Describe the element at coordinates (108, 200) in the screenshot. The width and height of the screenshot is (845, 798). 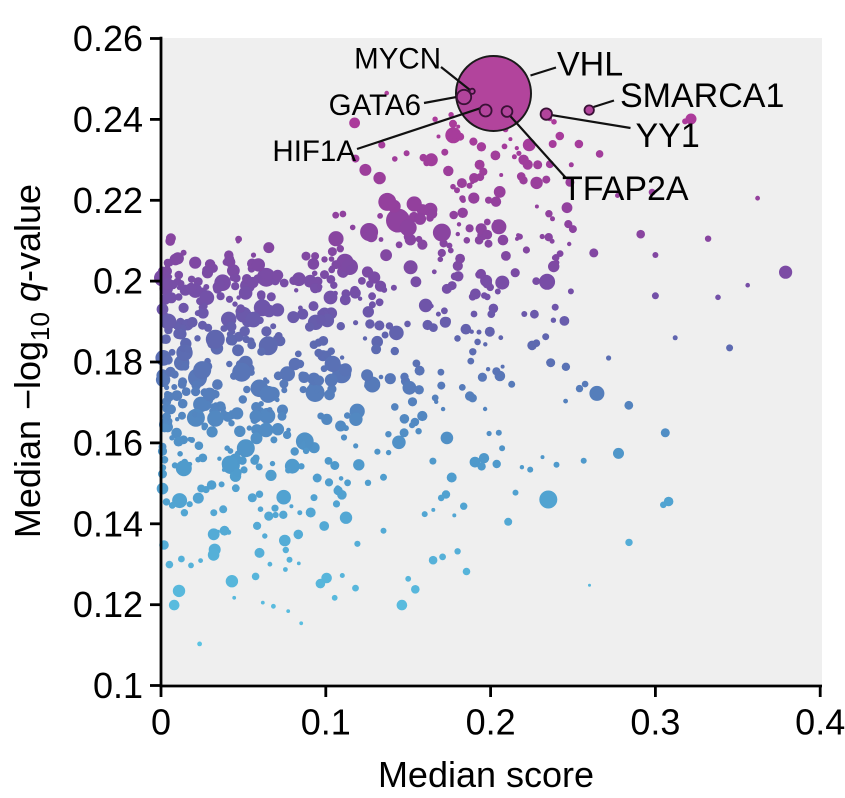
I see `svg-text: 0.22` at that location.